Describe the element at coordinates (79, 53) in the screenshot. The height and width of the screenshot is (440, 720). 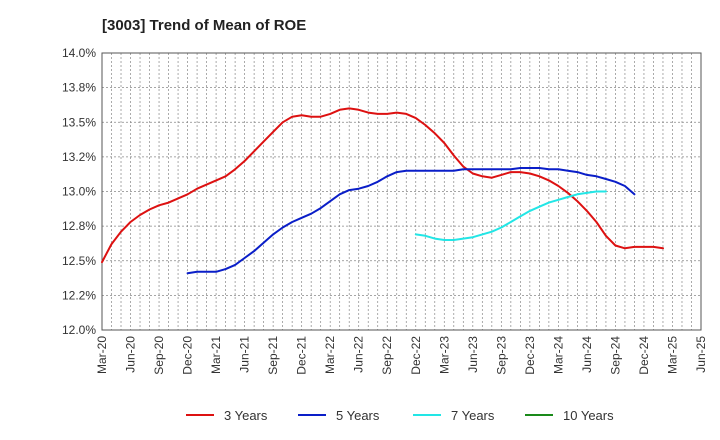
I see `y-tick-label: 14.0%` at that location.